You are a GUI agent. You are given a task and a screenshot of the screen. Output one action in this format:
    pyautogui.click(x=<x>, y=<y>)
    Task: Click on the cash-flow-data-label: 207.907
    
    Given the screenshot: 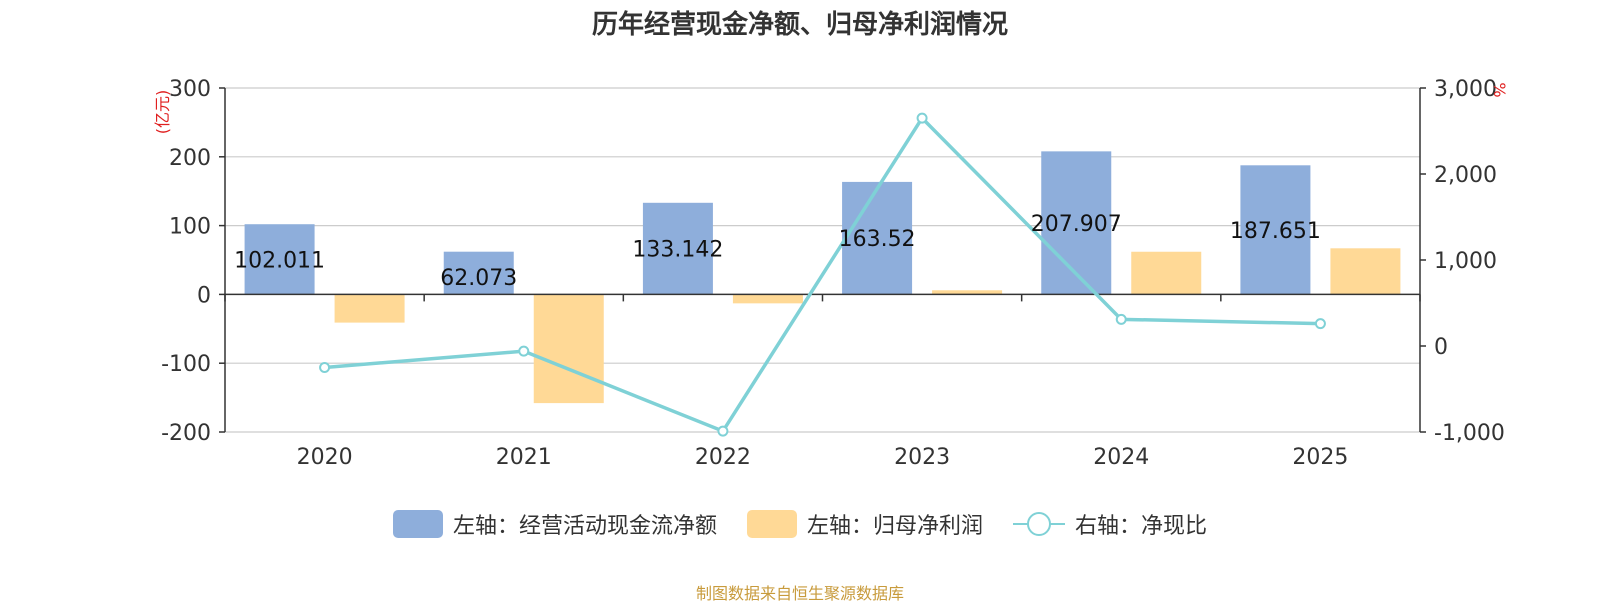 What is the action you would take?
    pyautogui.click(x=1076, y=224)
    